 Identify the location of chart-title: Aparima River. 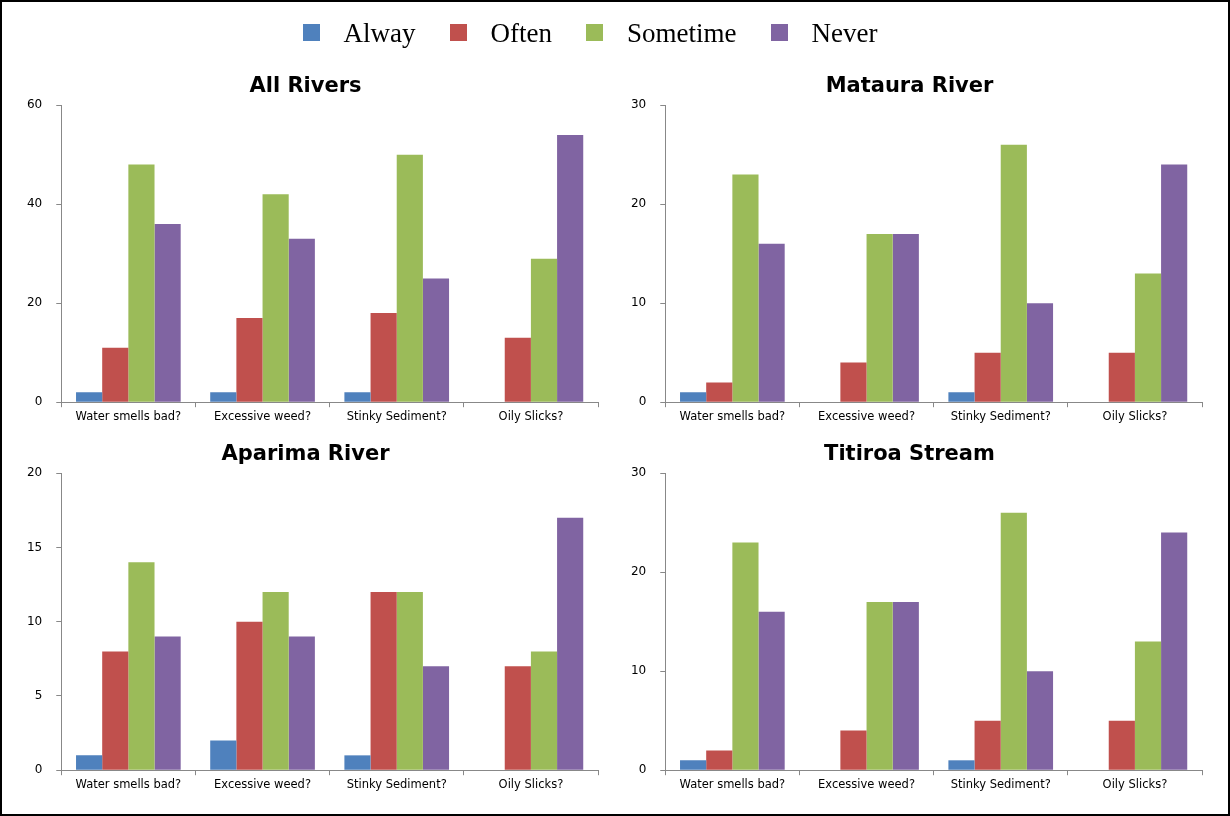
(306, 453).